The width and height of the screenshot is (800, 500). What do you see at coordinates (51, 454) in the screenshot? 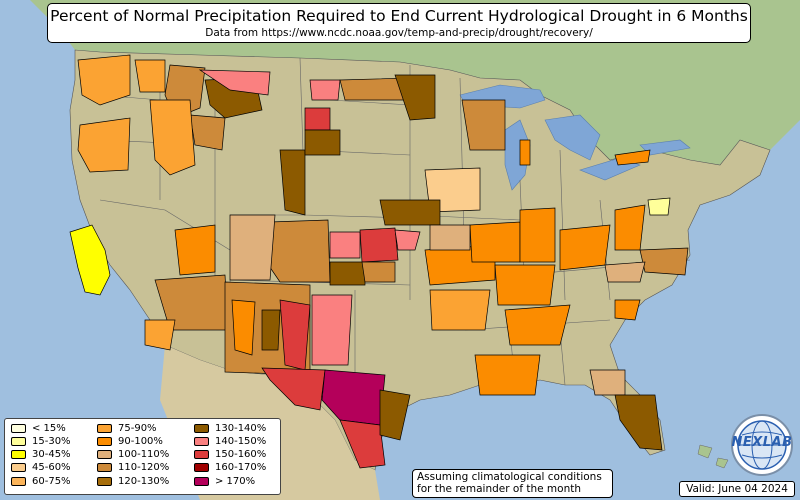
I see `legend-label: 30-45%` at bounding box center [51, 454].